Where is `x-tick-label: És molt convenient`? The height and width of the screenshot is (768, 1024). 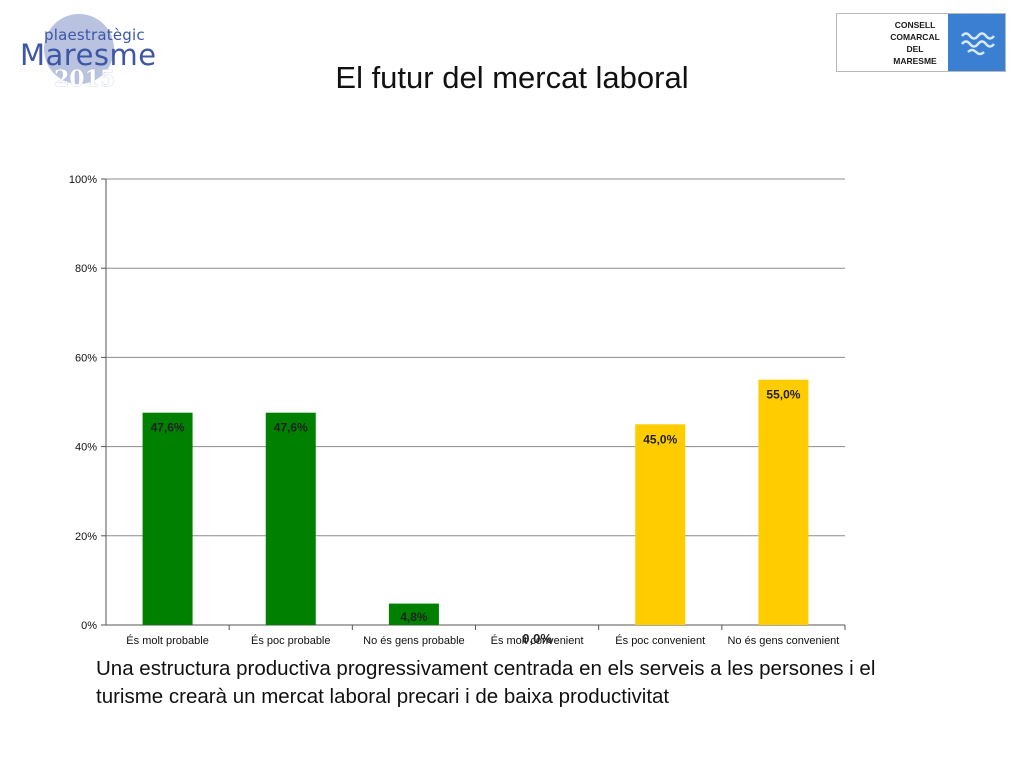
x-tick-label: És molt convenient is located at coordinates (537, 640).